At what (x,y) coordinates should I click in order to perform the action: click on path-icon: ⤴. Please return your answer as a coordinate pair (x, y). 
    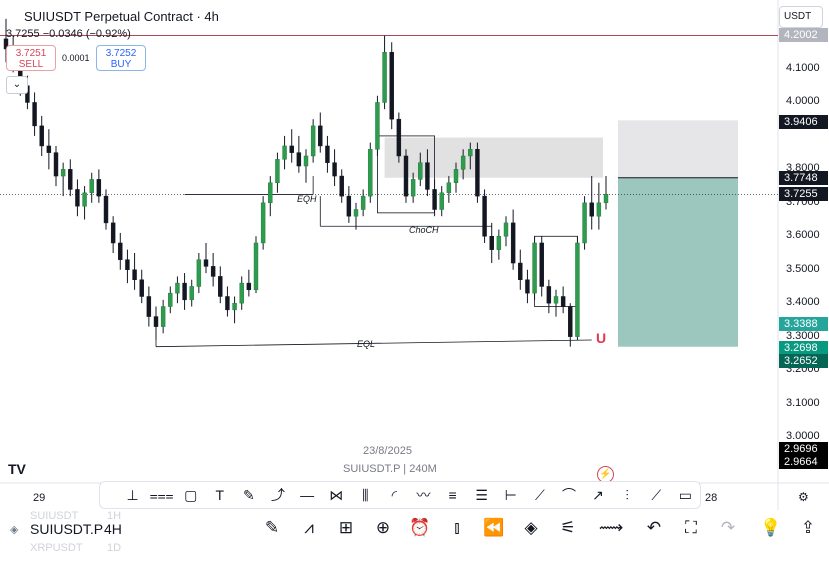
    Looking at the image, I should click on (278, 495).